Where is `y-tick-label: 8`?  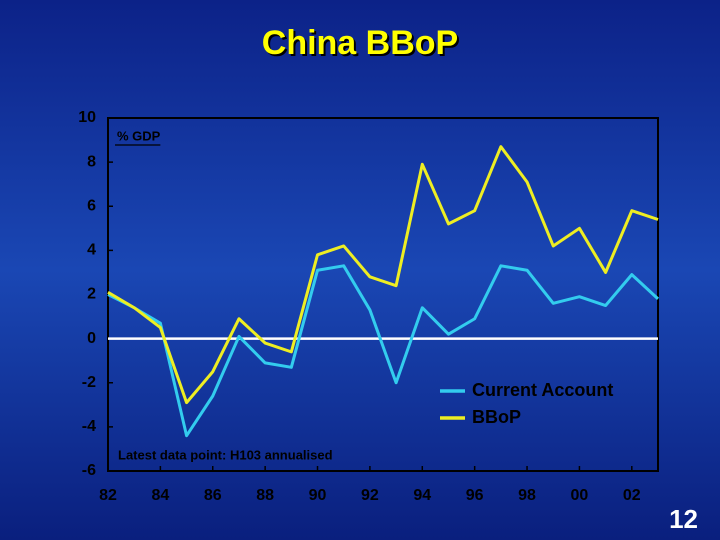
y-tick-label: 8 is located at coordinates (91, 161).